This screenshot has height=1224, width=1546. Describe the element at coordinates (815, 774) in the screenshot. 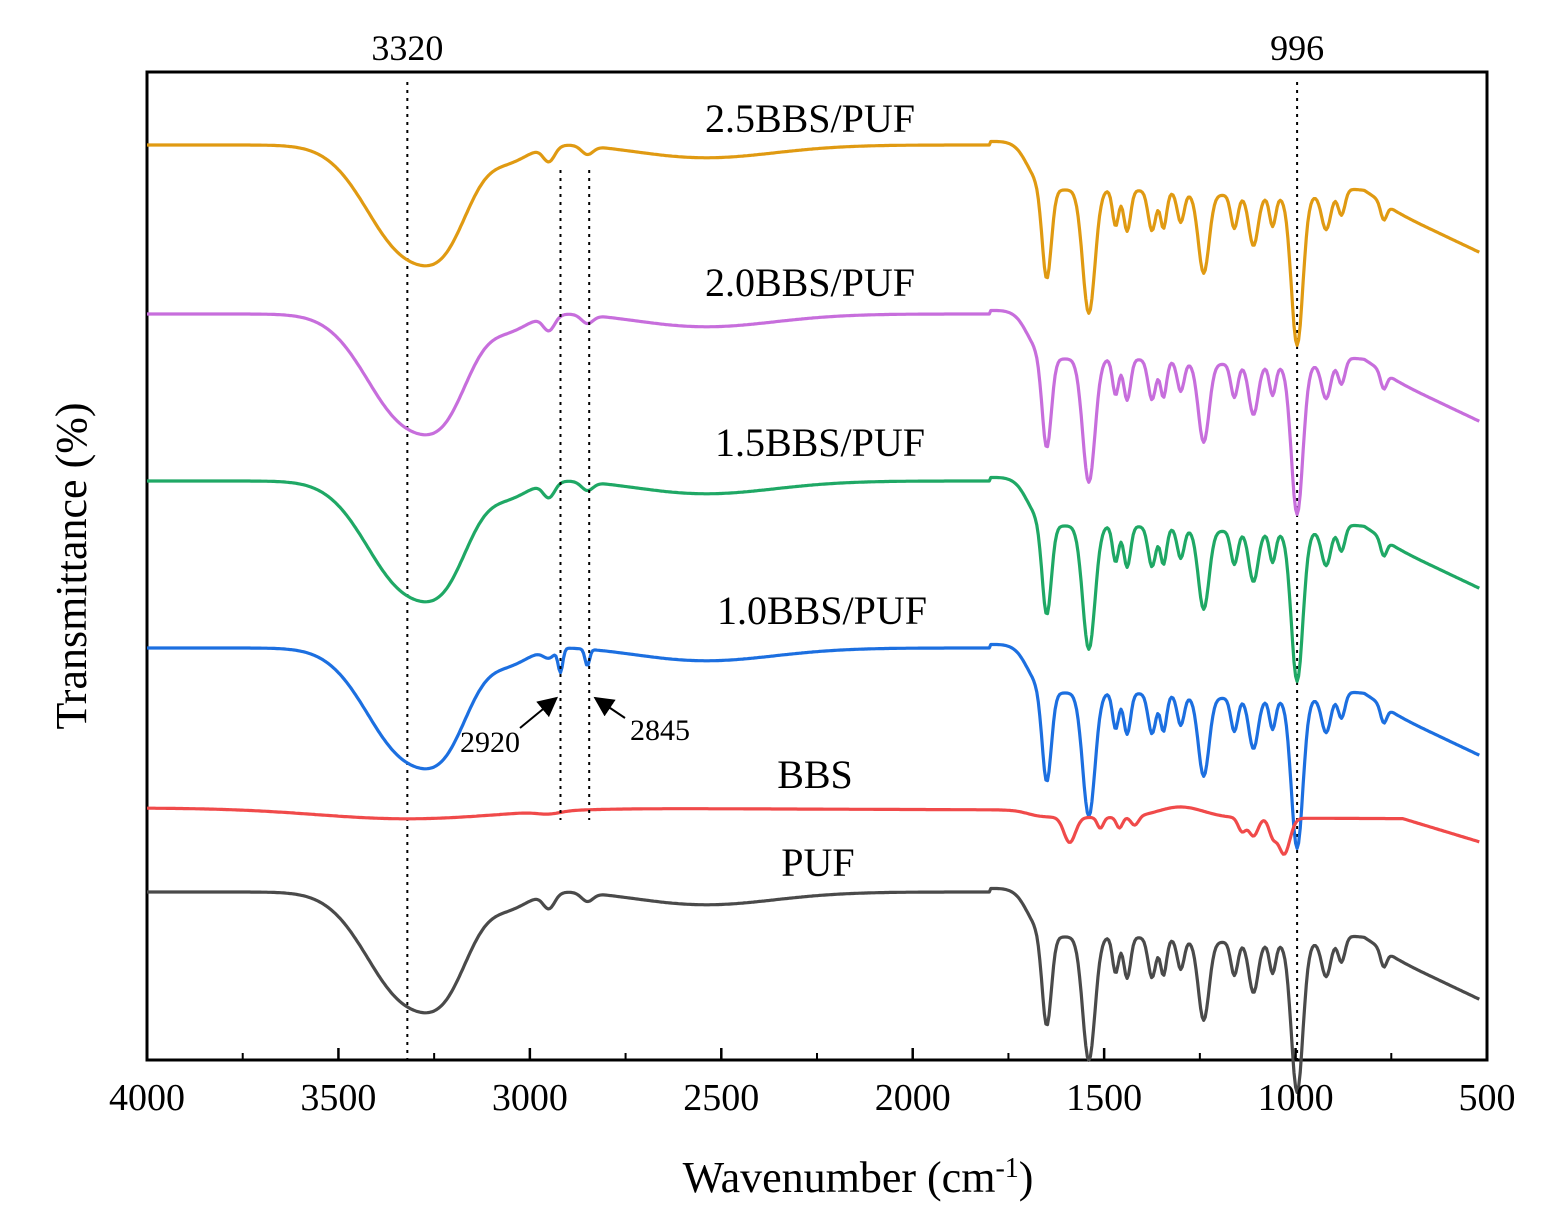

I see `series-label: BBS` at that location.